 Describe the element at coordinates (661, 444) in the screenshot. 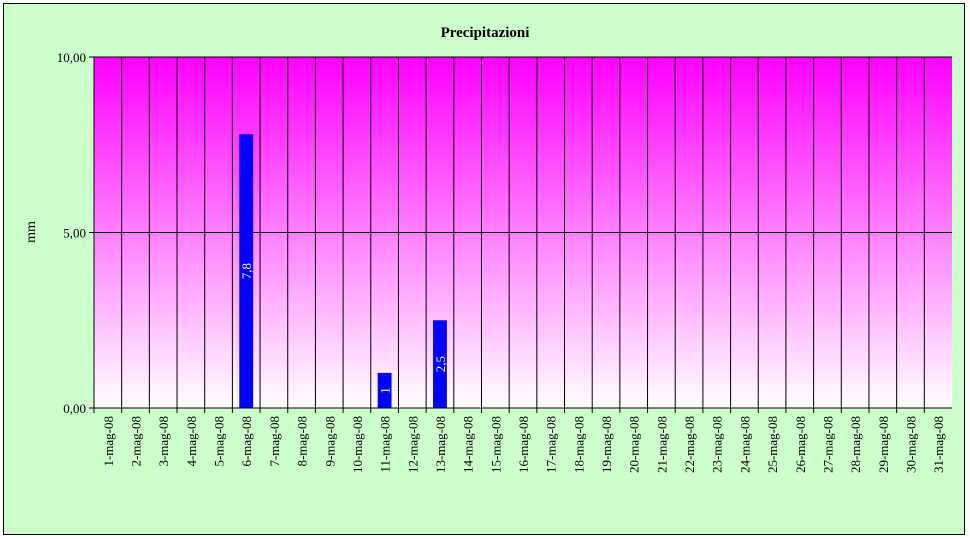

I see `x-tick-label: 21-mag-08` at that location.